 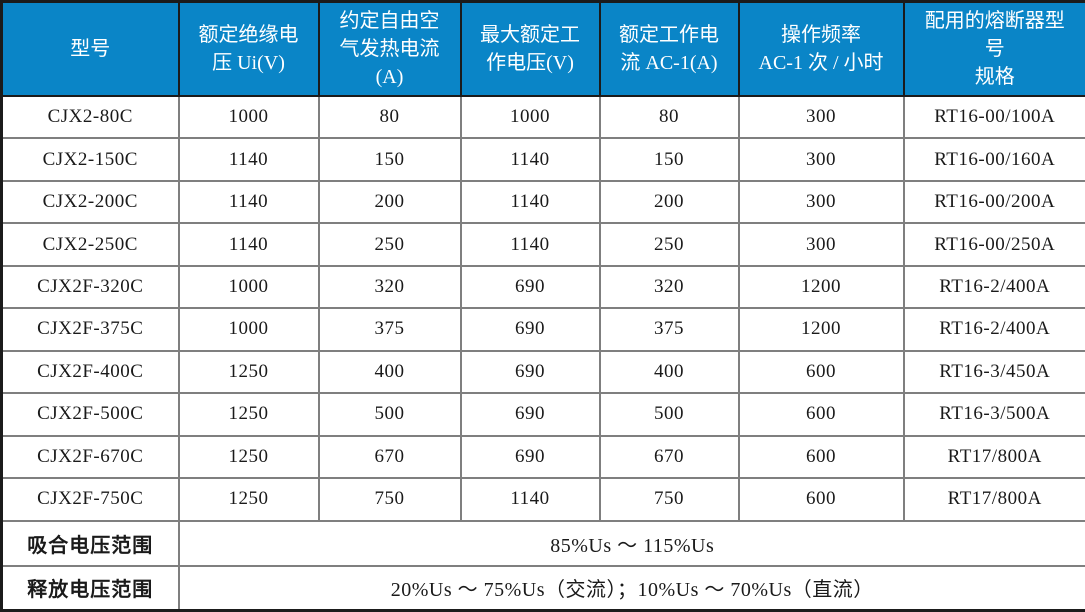 I want to click on cell-ie: 500, so click(x=669, y=414).